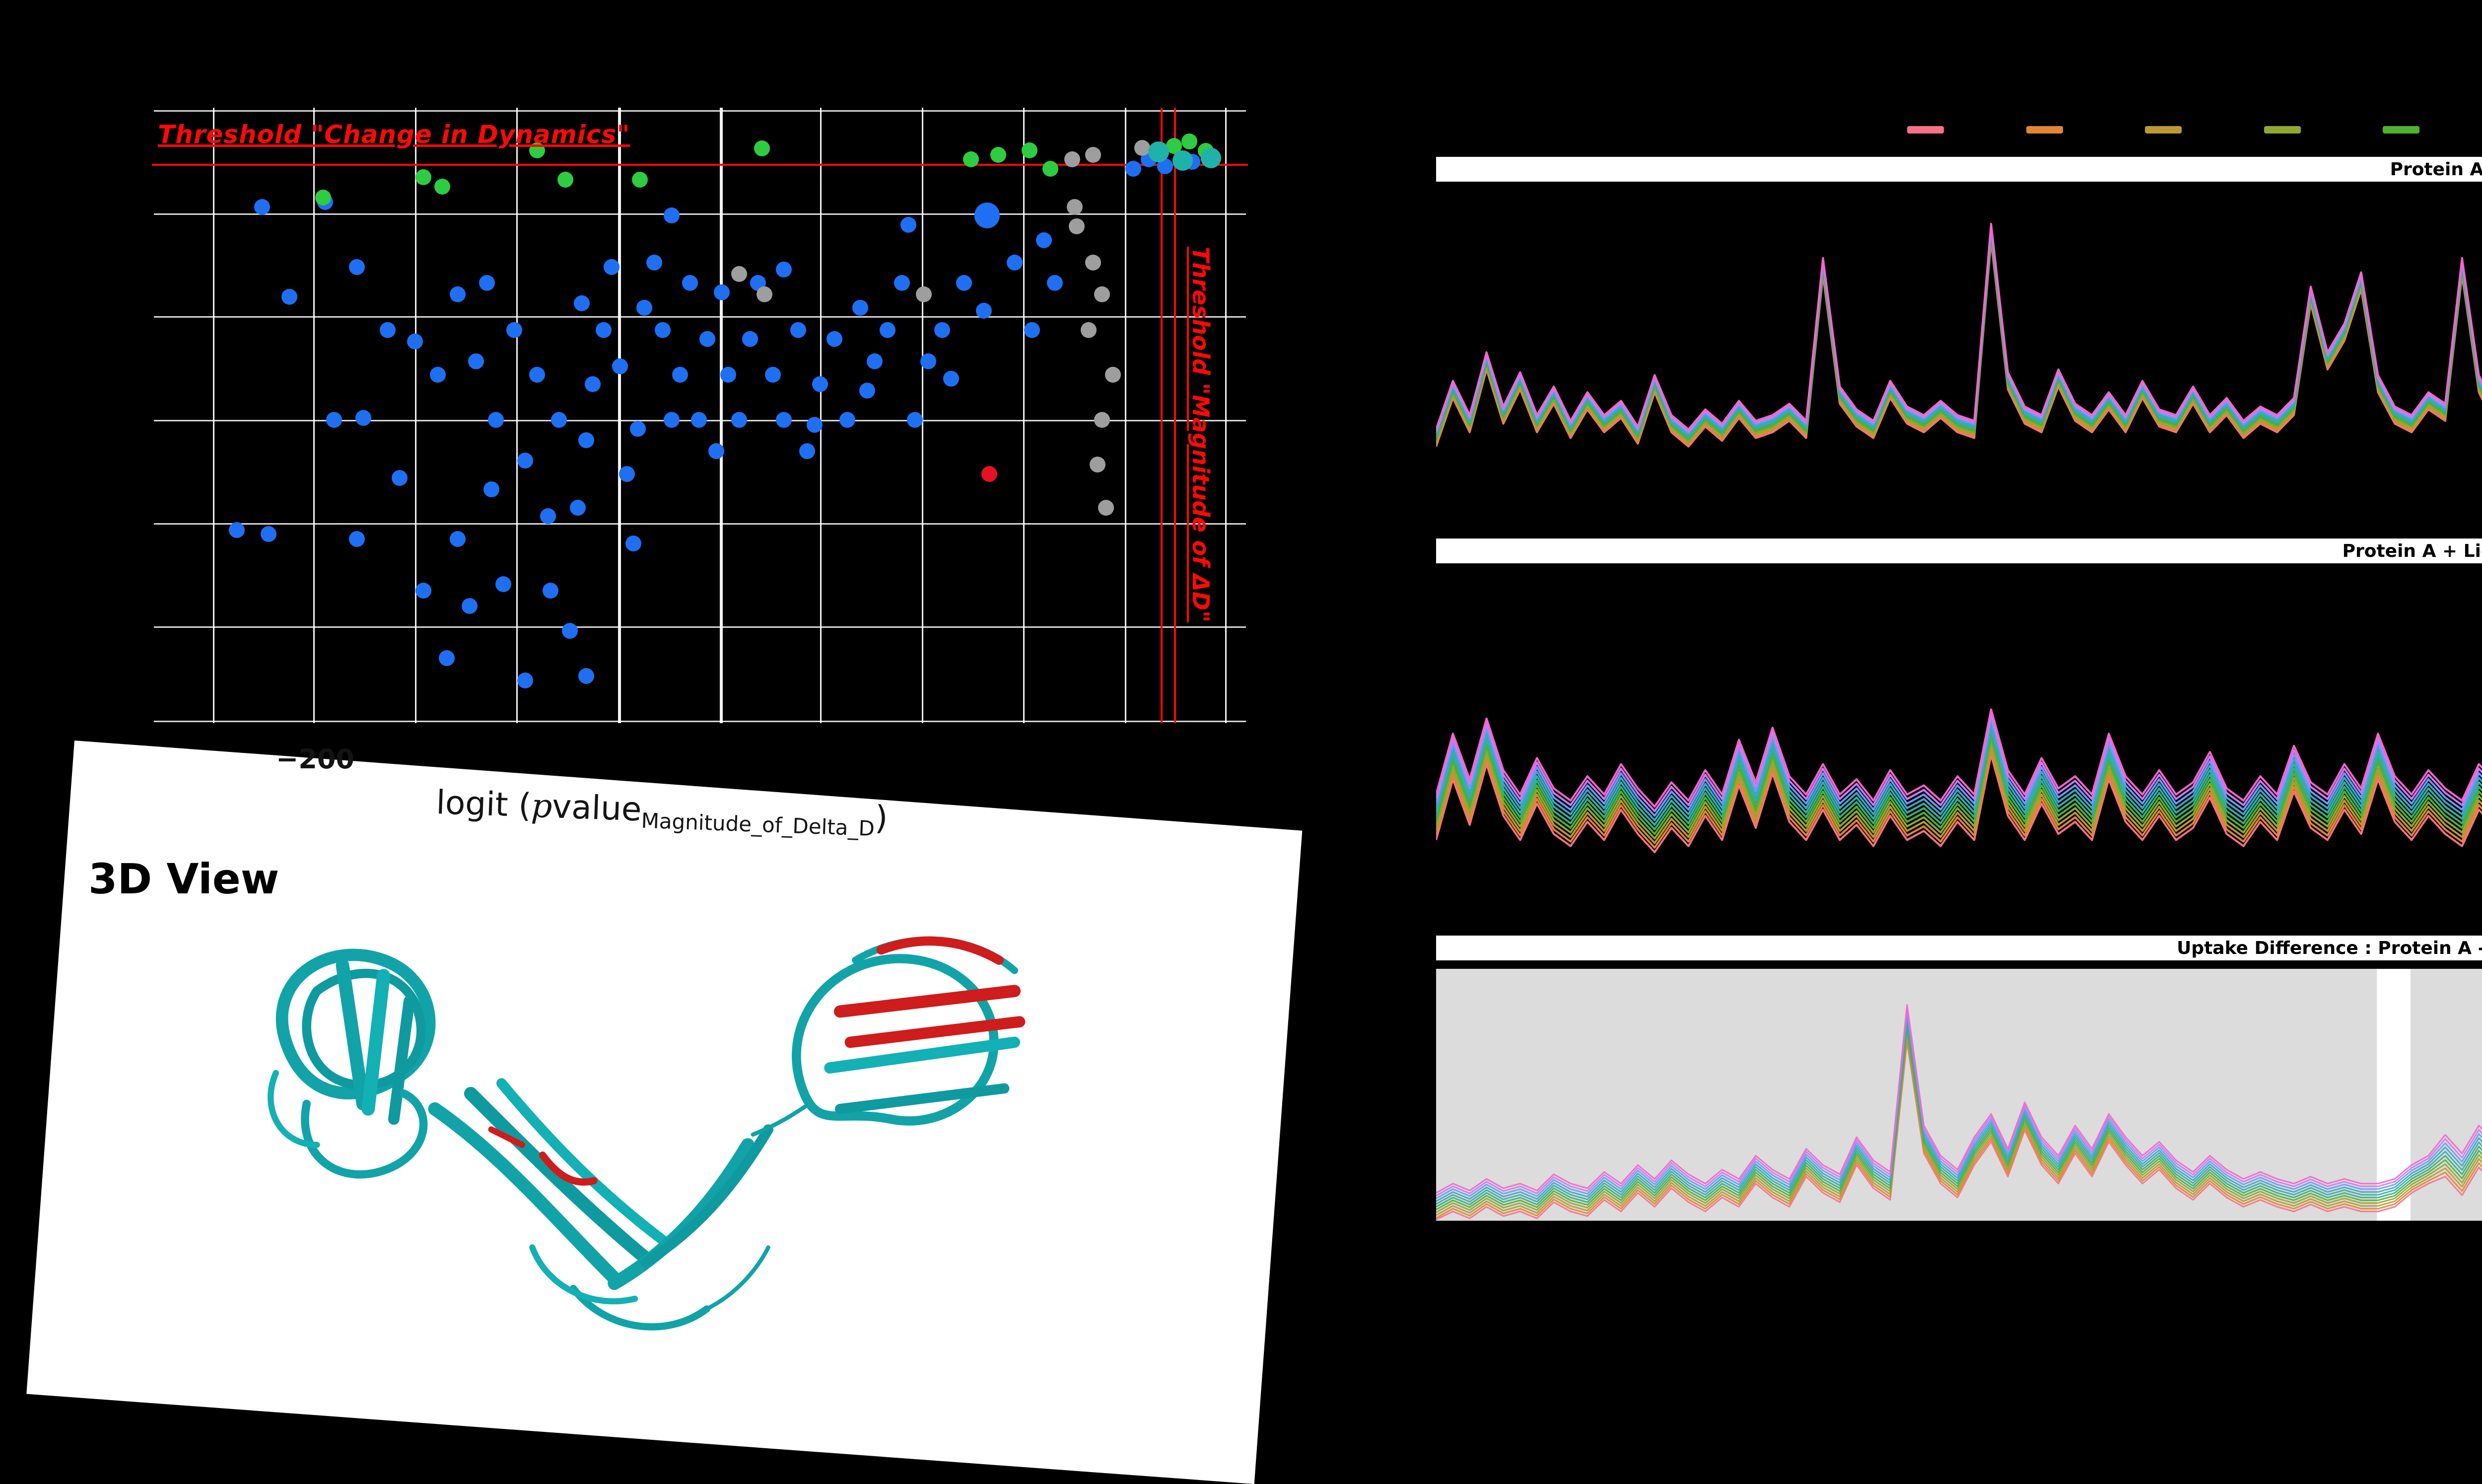 The image size is (2482, 1484). Describe the element at coordinates (650, 1119) in the screenshot. I see `protein-structure` at that location.